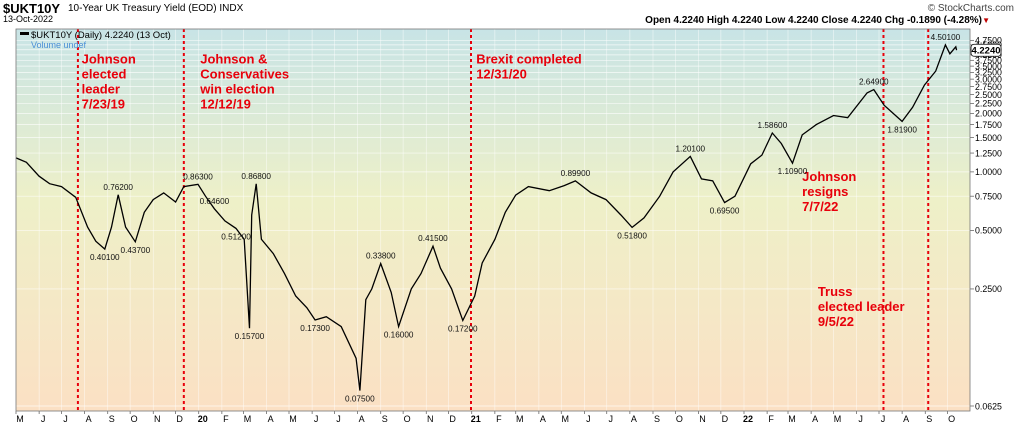 This screenshot has height=426, width=1024. I want to click on x-tick-label: 21, so click(476, 419).